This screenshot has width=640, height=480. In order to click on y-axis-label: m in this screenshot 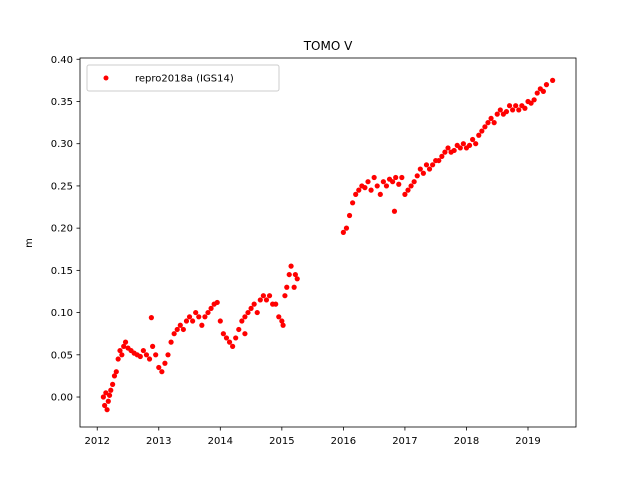, I will do `click(29, 243)`.